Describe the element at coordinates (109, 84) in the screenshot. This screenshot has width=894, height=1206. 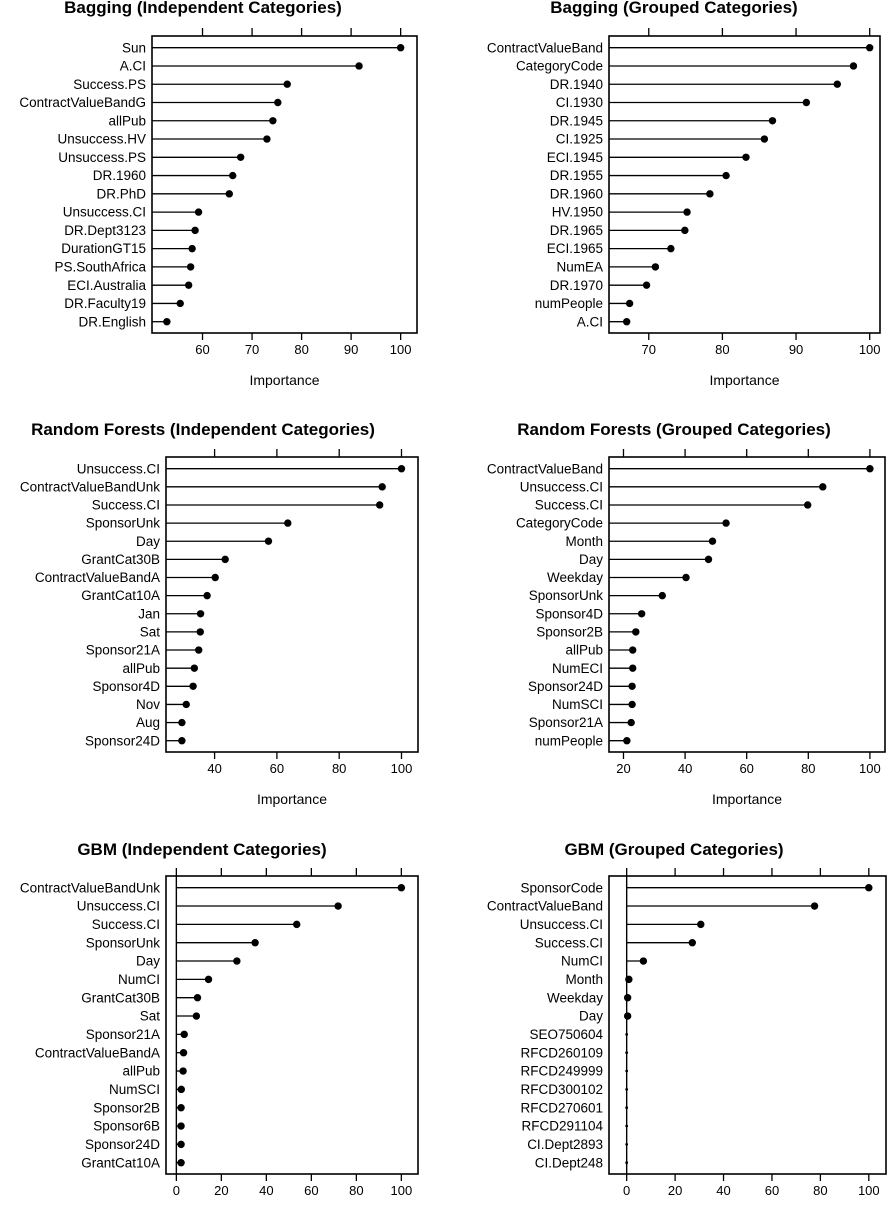
I see `category-label: Success.PS` at that location.